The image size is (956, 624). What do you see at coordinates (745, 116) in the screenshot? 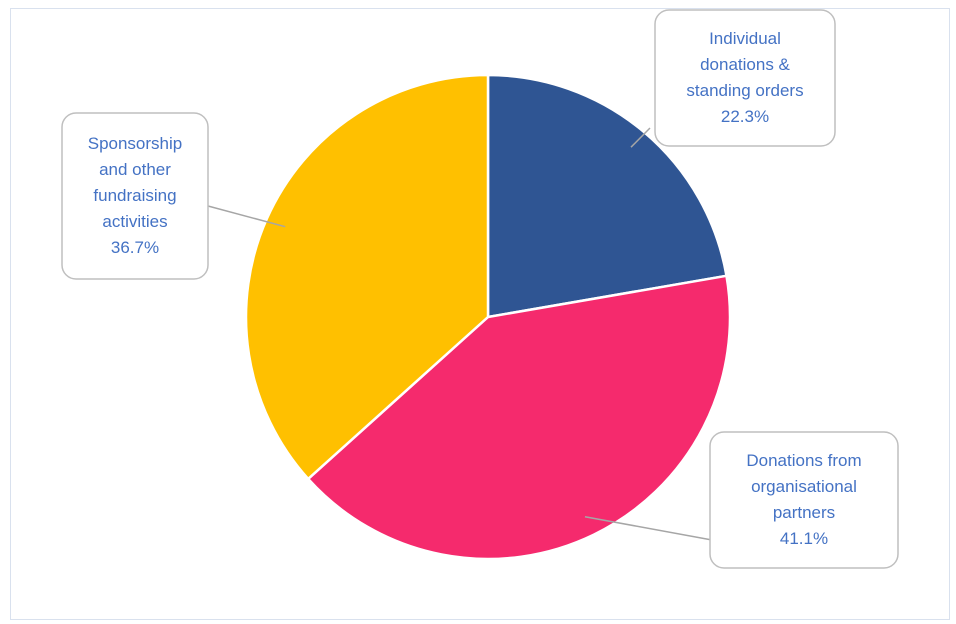
I see `data-label-value: 22.3%` at bounding box center [745, 116].